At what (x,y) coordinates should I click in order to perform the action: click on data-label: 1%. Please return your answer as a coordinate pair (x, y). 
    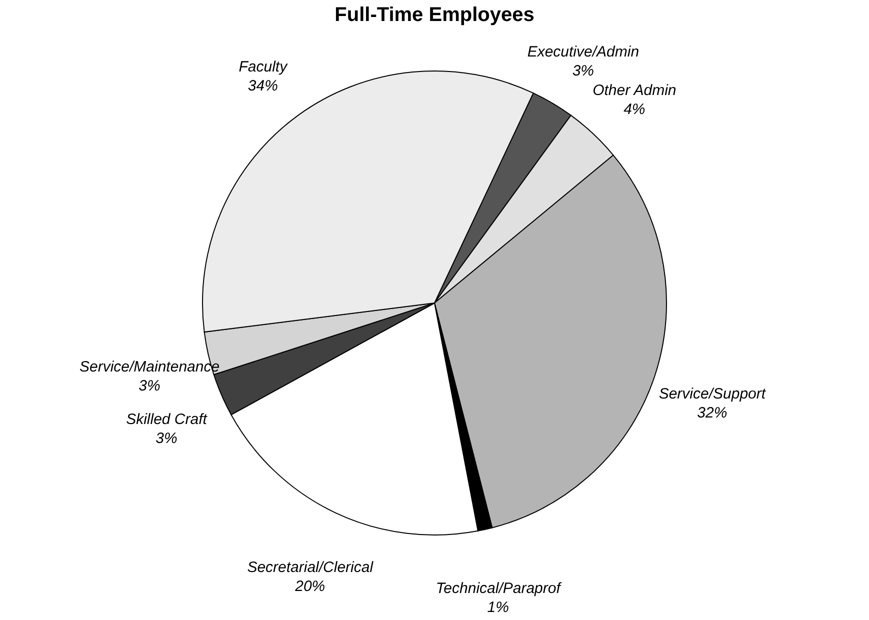
    Looking at the image, I should click on (498, 607).